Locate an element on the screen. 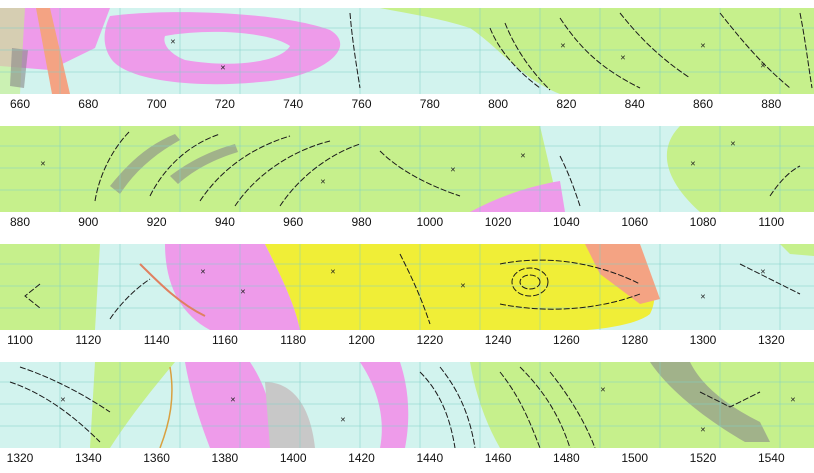 This screenshot has height=473, width=814. scale-tick-label: 660 is located at coordinates (20, 104).